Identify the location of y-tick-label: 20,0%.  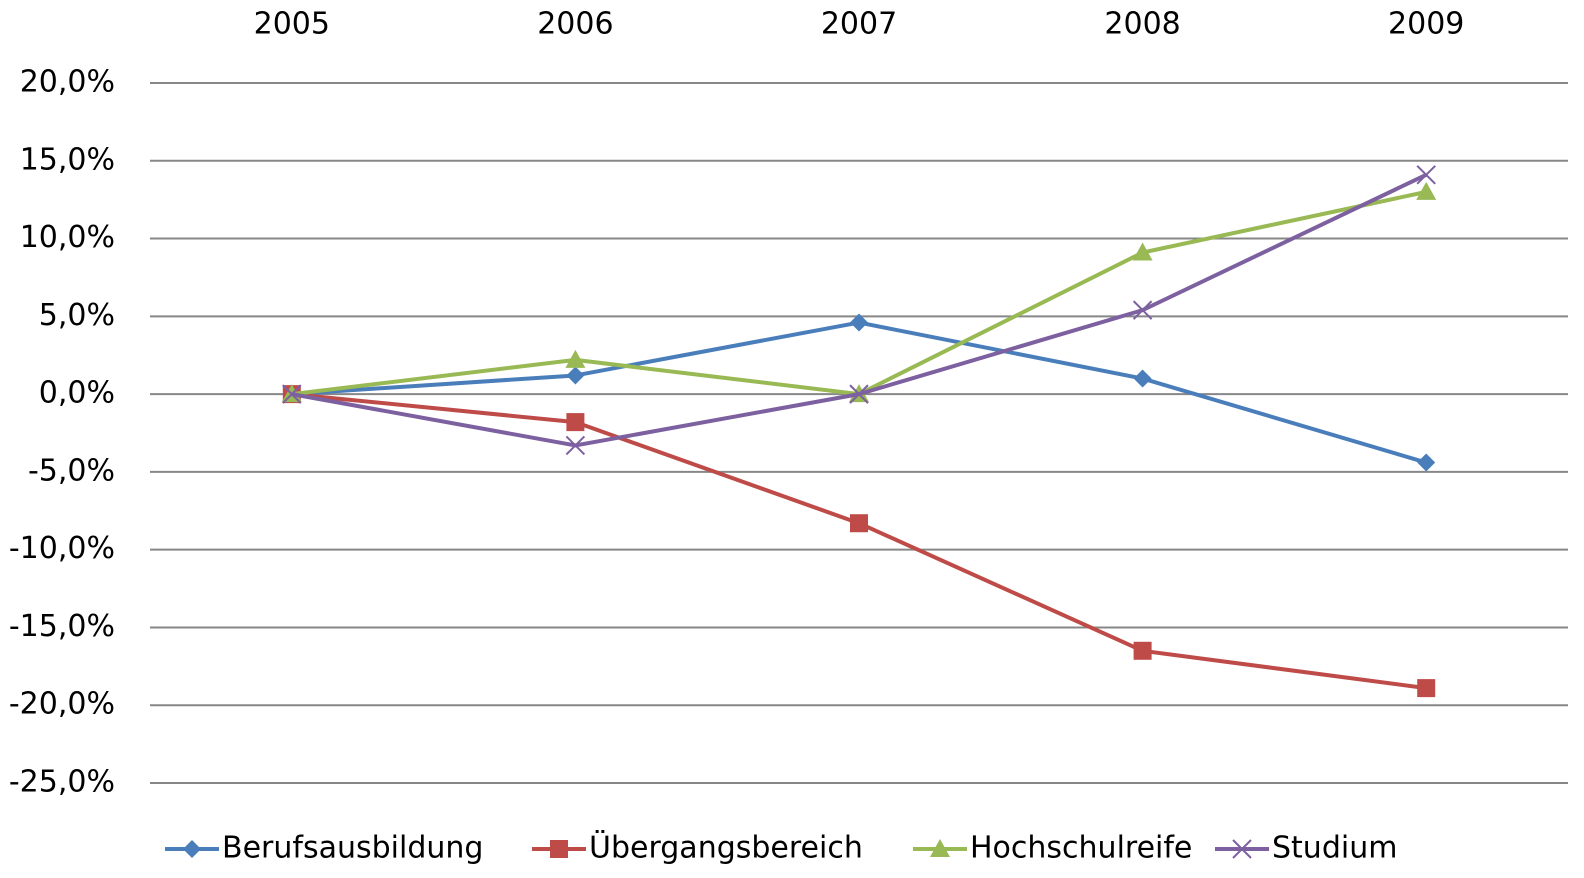
(67, 82).